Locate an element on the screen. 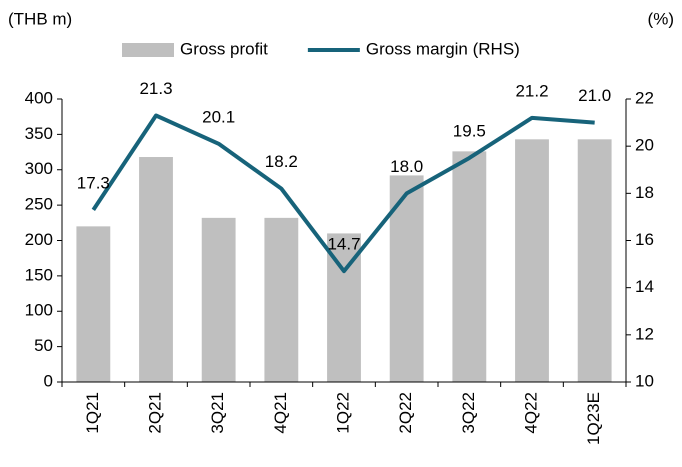 The image size is (682, 467). data-label: 14.7 is located at coordinates (343, 244).